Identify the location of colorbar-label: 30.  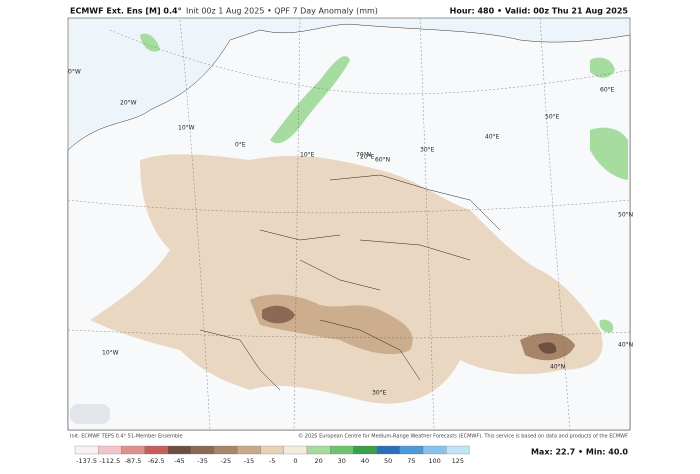
(342, 461).